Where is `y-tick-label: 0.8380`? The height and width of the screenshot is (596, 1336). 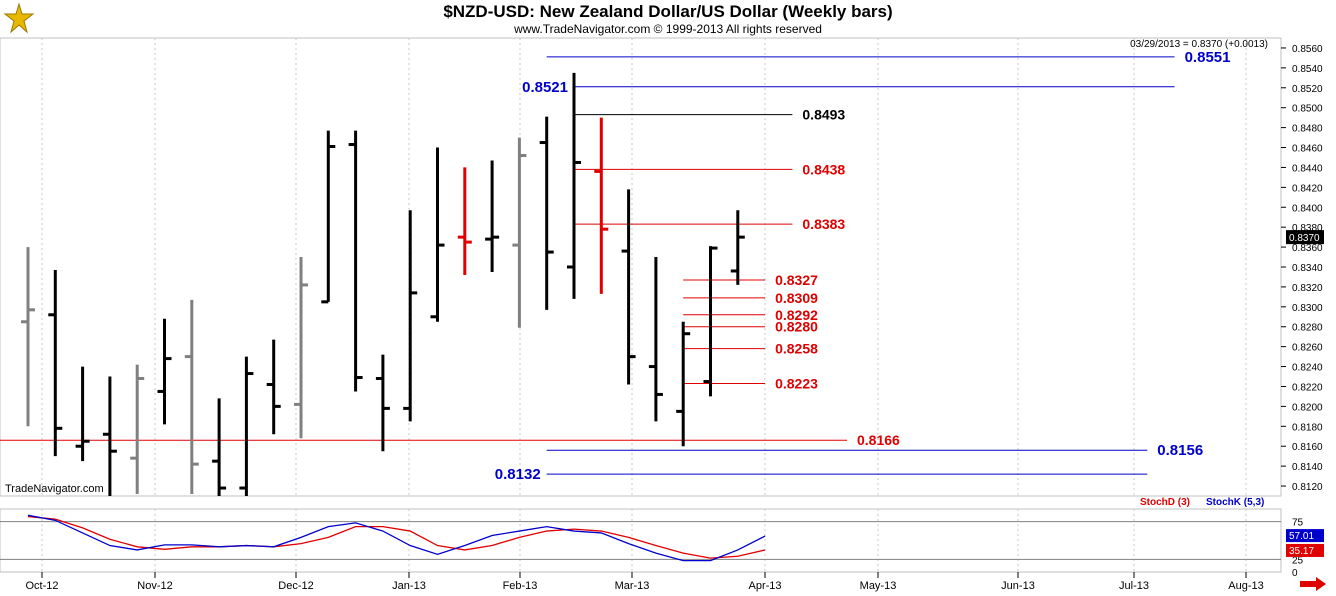
y-tick-label: 0.8380 is located at coordinates (1307, 228).